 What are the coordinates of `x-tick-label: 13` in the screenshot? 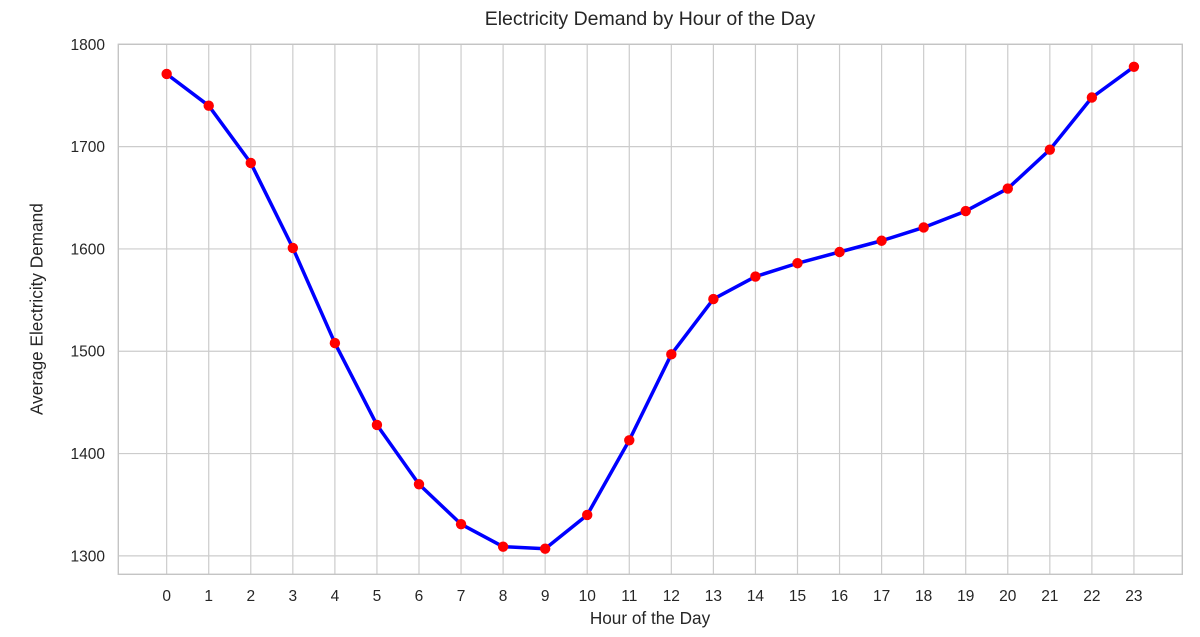 It's located at (713, 596).